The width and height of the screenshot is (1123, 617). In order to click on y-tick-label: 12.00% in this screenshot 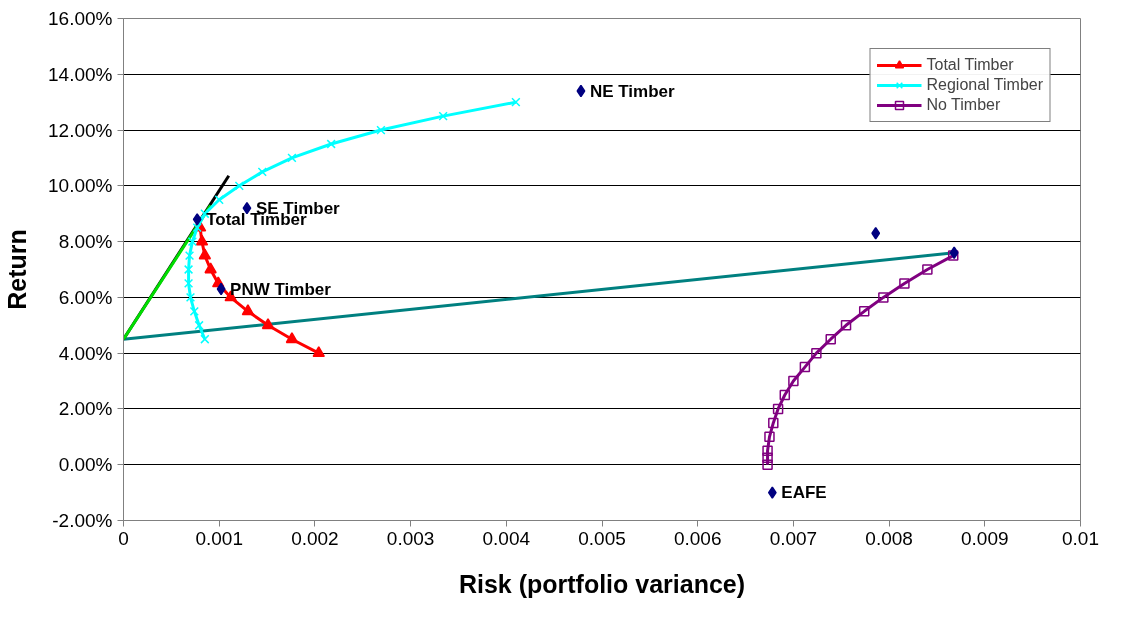, I will do `click(80, 130)`.